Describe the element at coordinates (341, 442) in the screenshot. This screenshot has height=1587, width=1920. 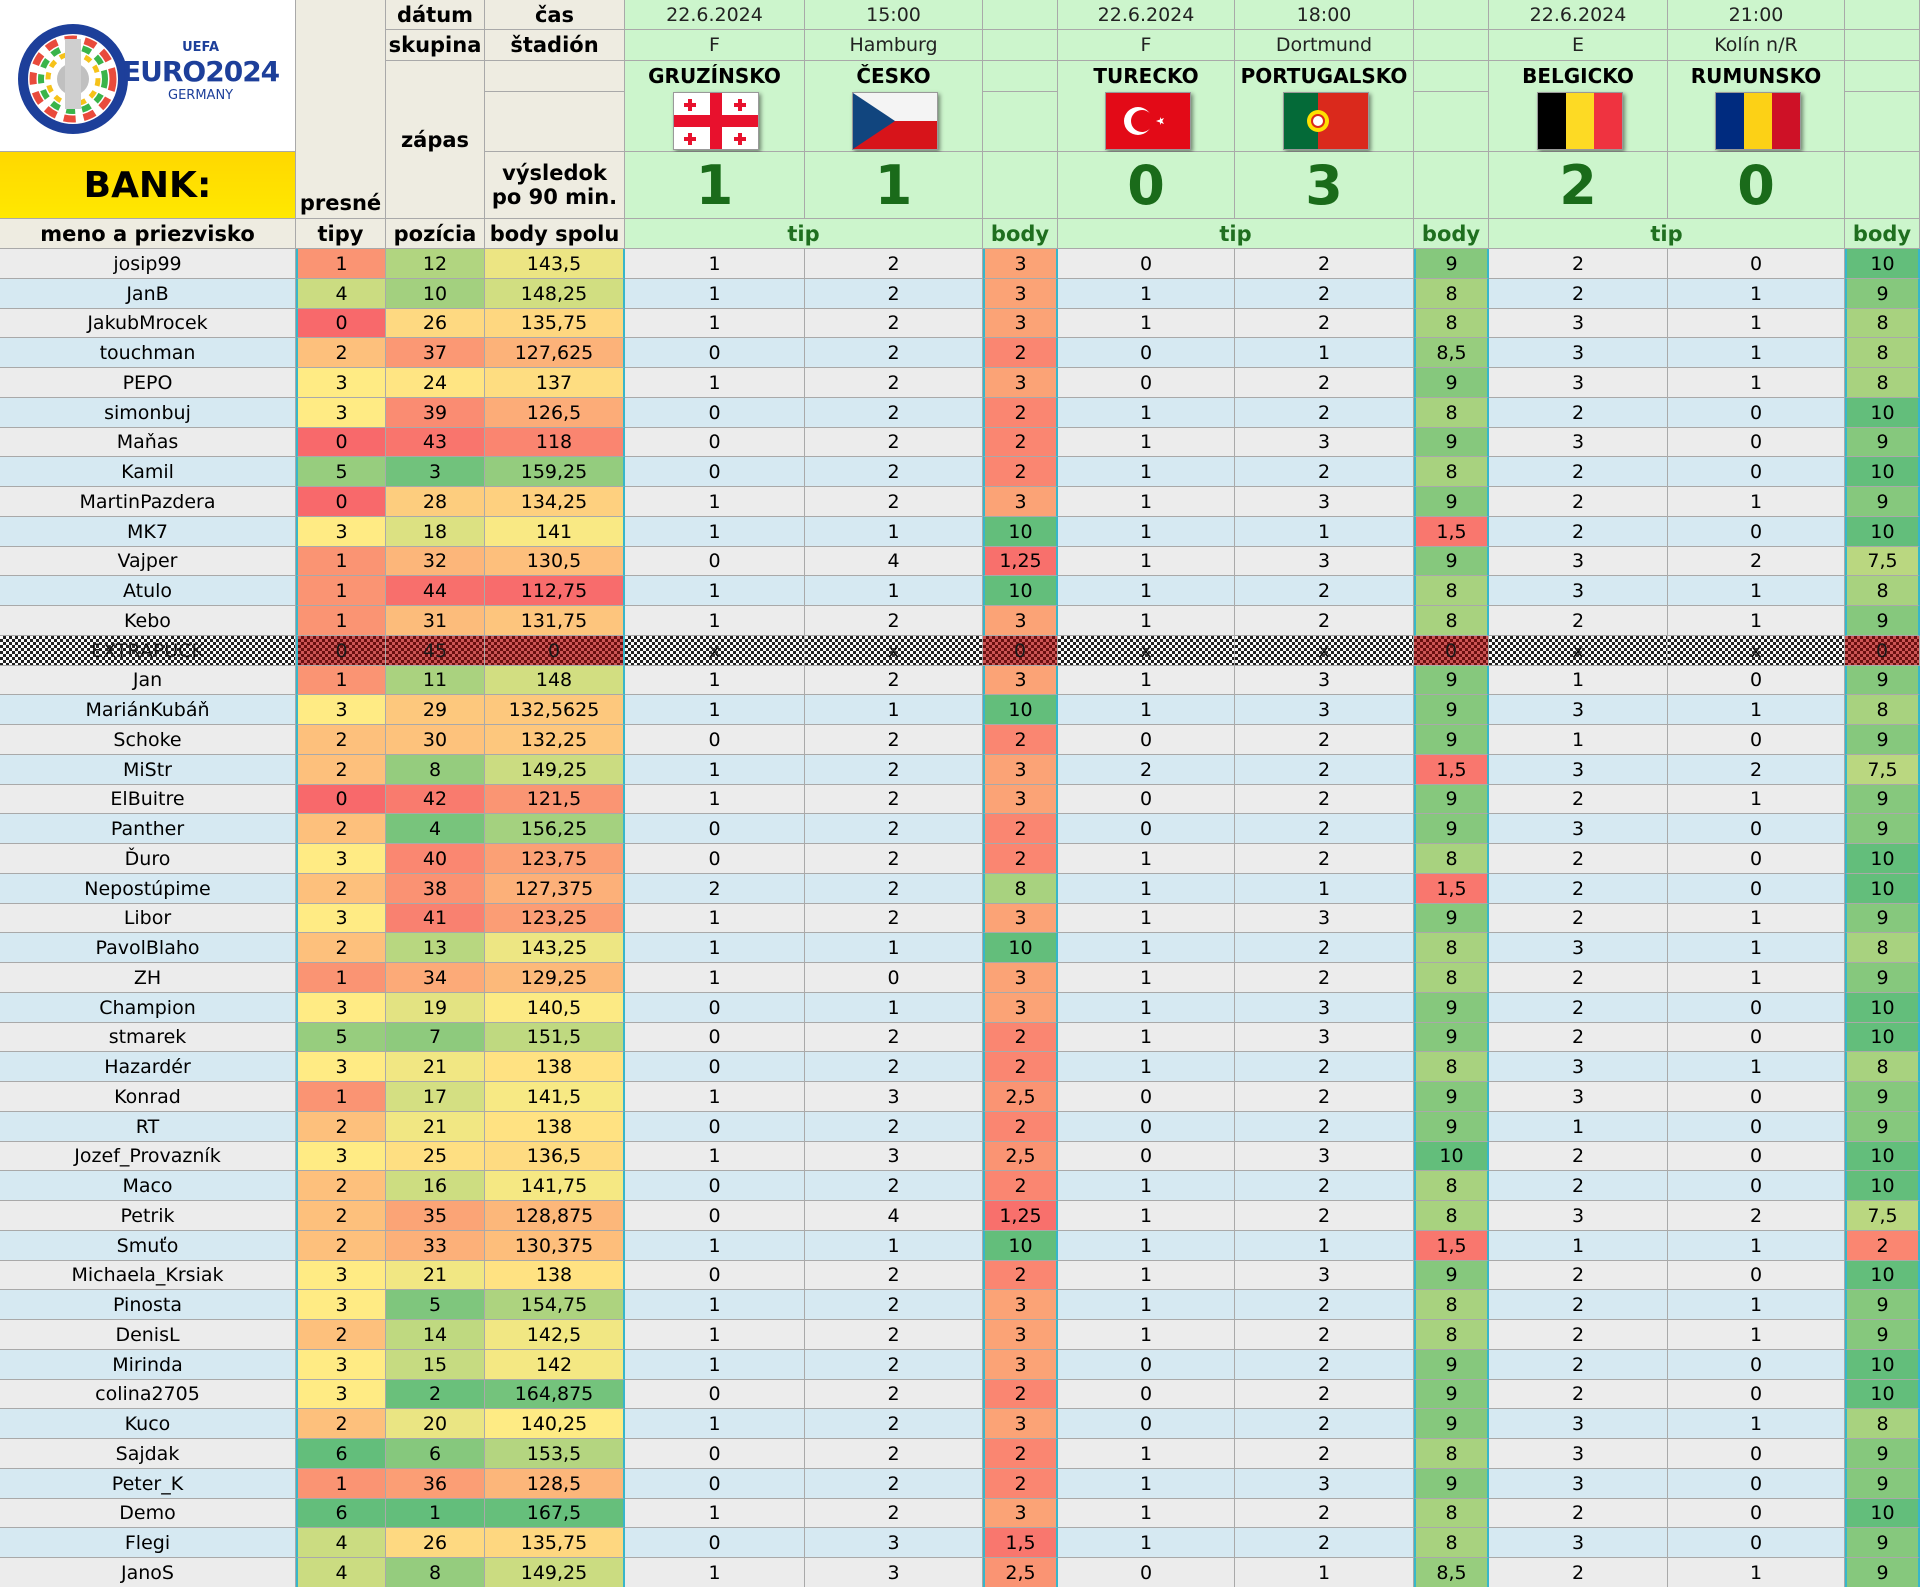
I see `exact-tips: 0` at that location.